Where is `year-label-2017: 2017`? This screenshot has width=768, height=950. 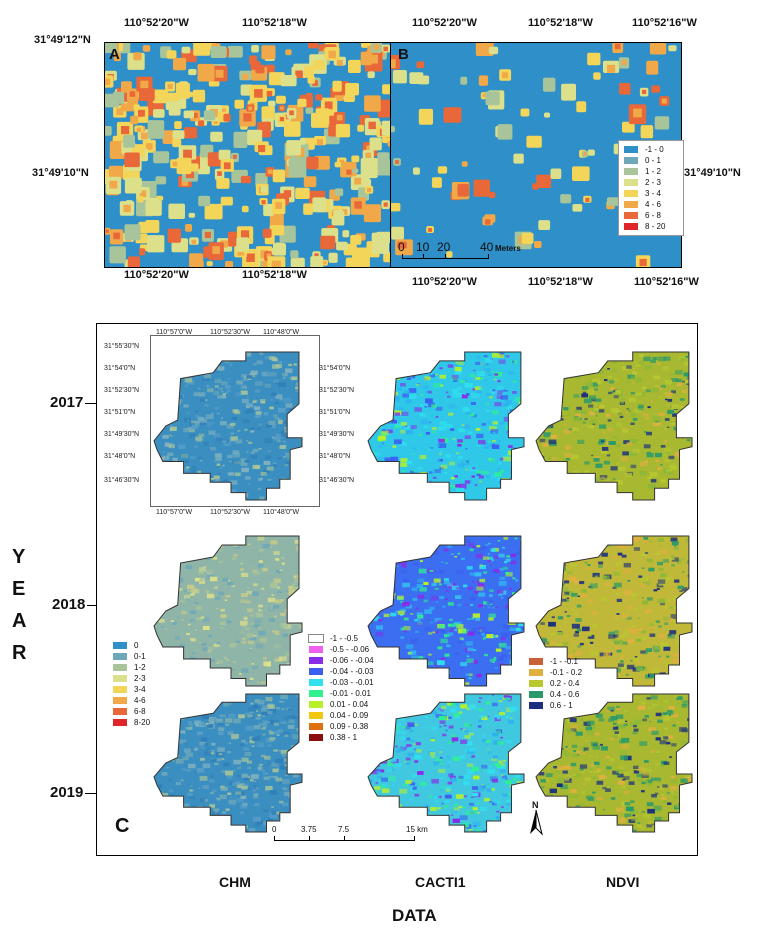
year-label-2017: 2017 is located at coordinates (67, 402).